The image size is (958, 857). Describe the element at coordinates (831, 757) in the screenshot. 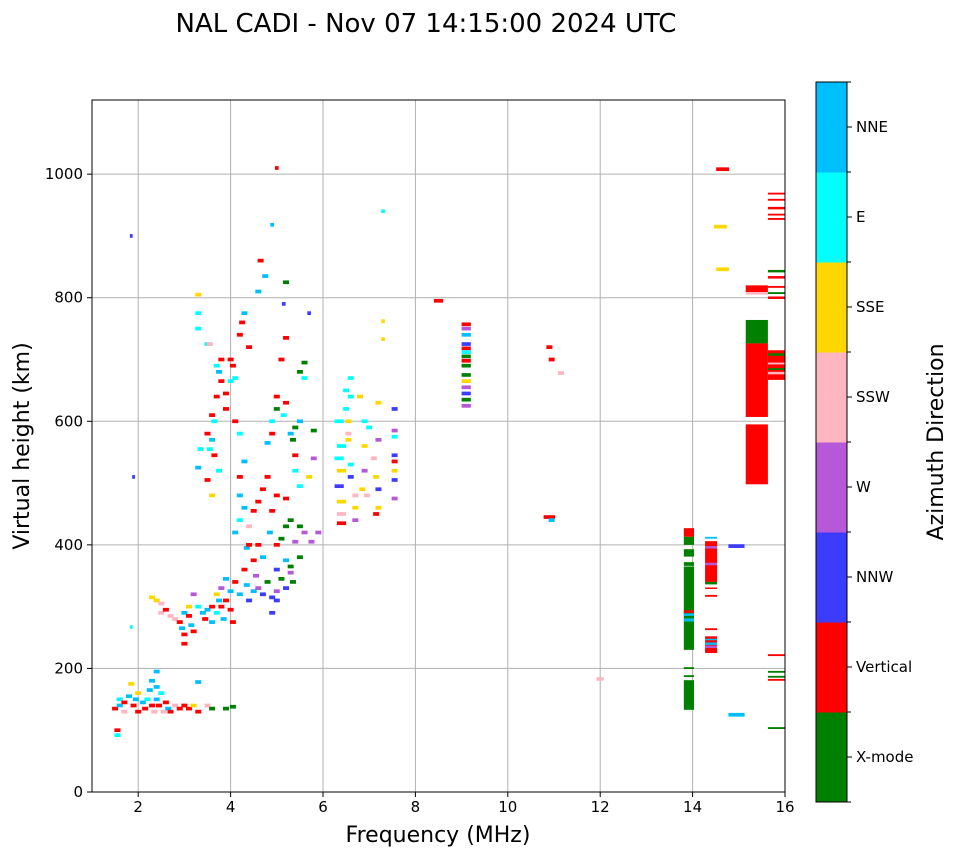

I see `colorbar-swatch-x-mode` at that location.